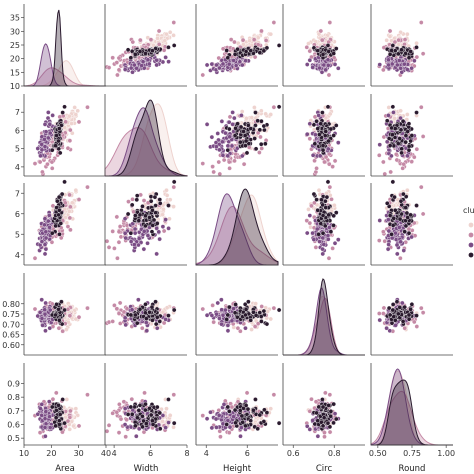  I want to click on panel-width-vs-circ, so click(323, 135).